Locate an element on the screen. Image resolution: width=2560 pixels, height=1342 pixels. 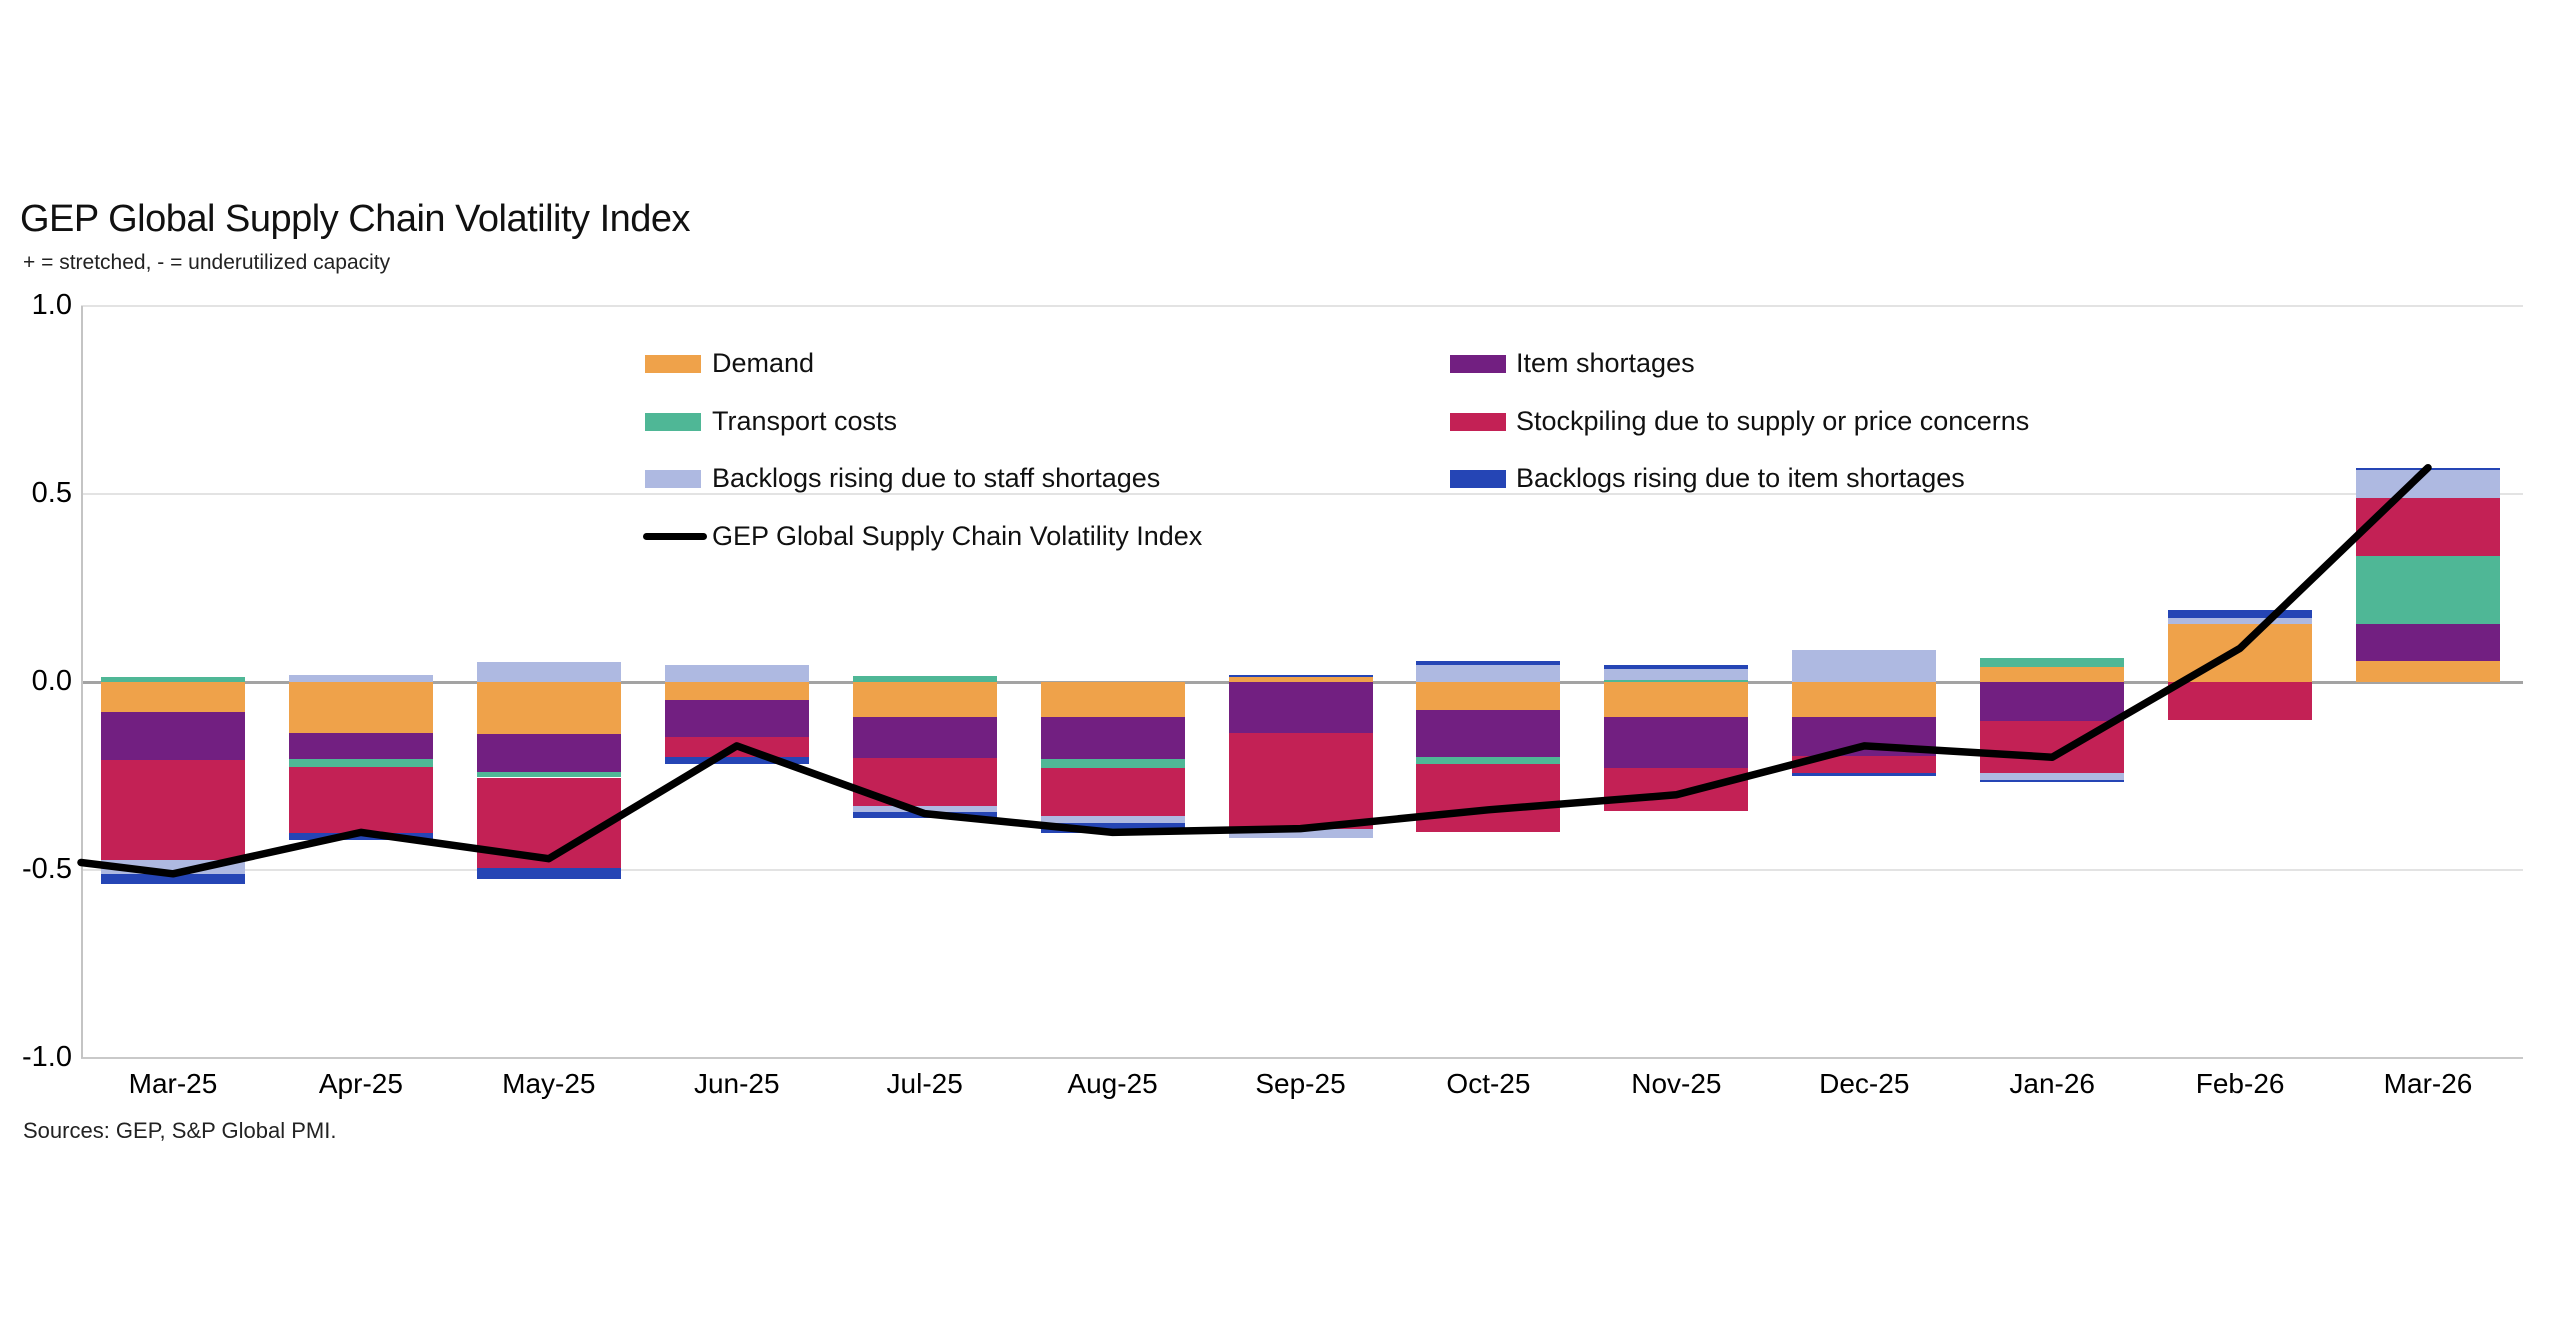
y-axis-tick--1.0: -1.0 is located at coordinates (47, 1057).